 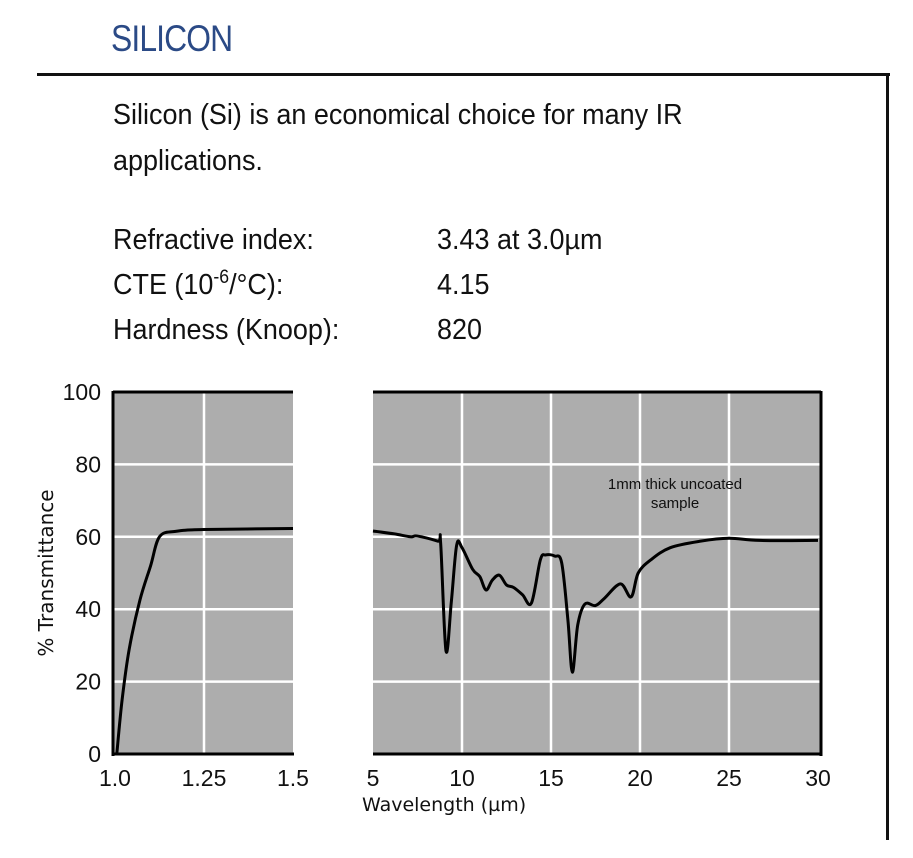 I want to click on property-label: Hardness (Knoop):, so click(x=226, y=330).